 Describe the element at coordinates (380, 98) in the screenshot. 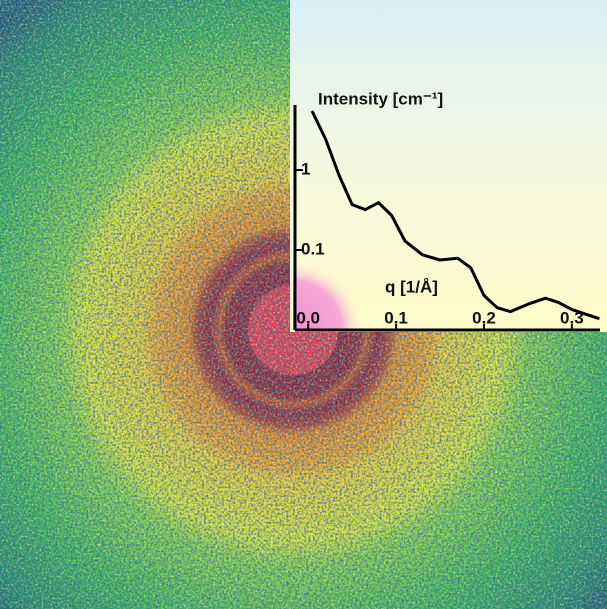

I see `y-axis-label: Intensity [cm⁻¹]` at that location.